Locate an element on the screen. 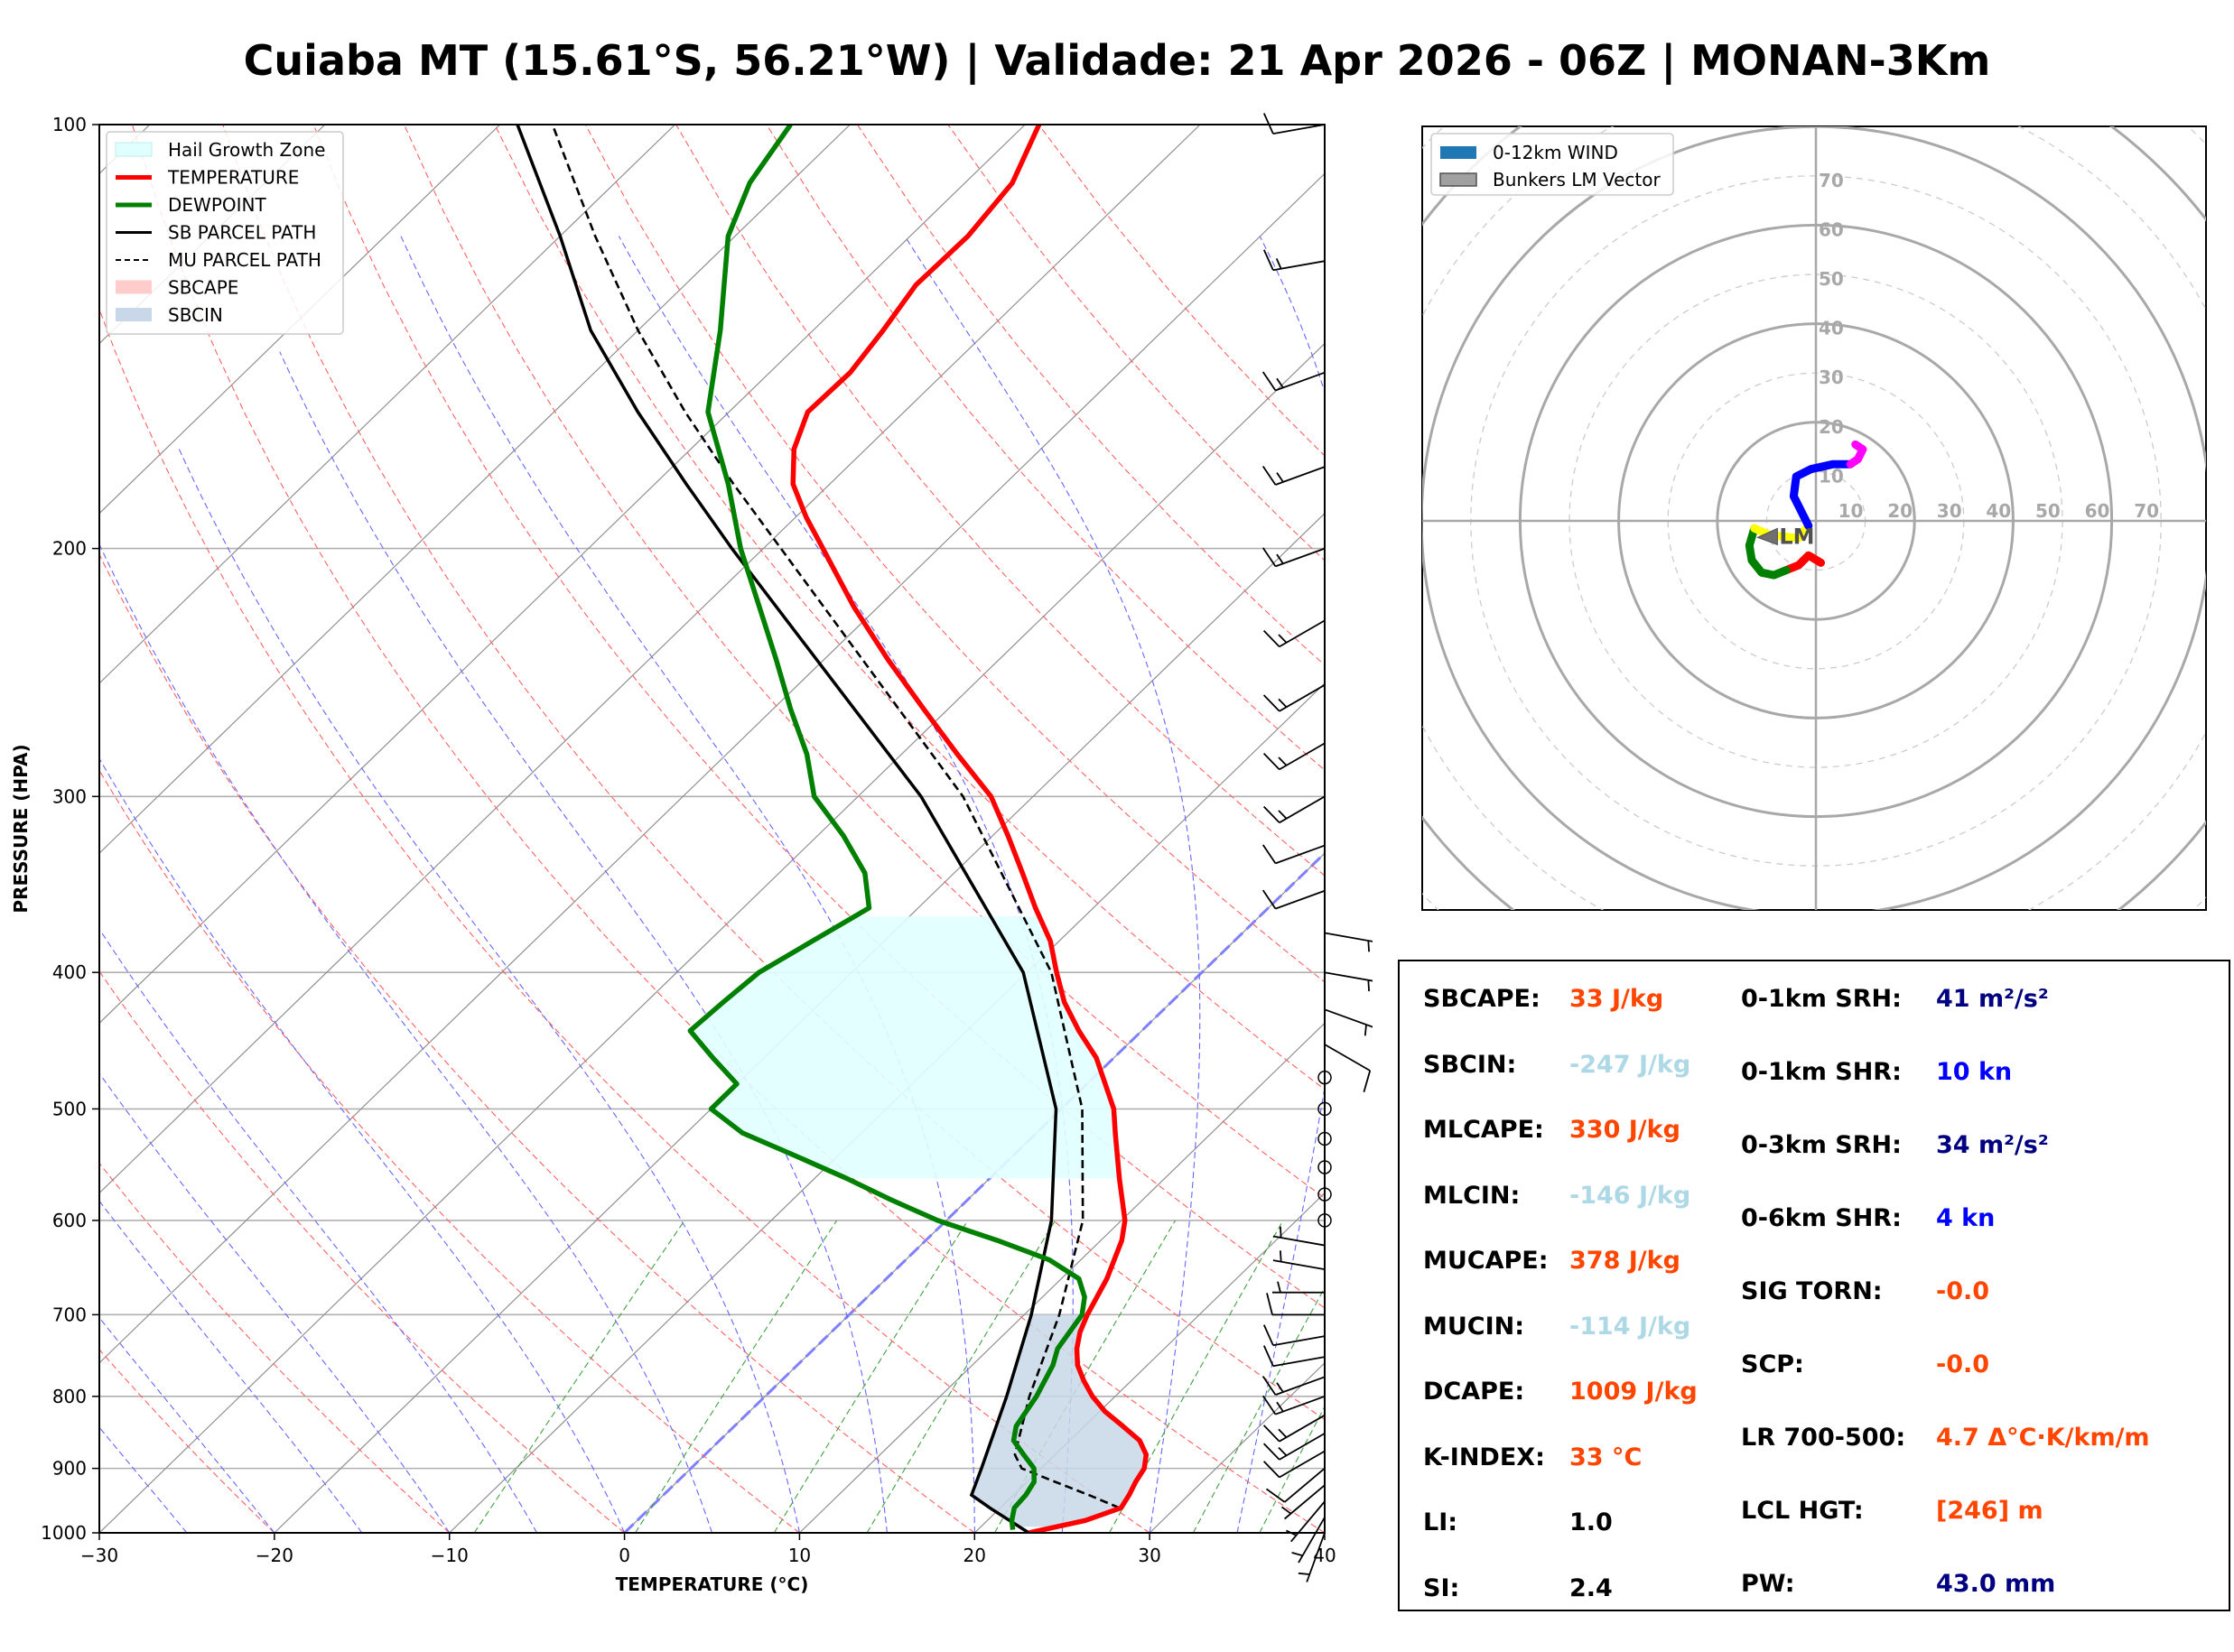 The height and width of the screenshot is (1652, 2234). index-value: 1009 J/kg is located at coordinates (1634, 1392).